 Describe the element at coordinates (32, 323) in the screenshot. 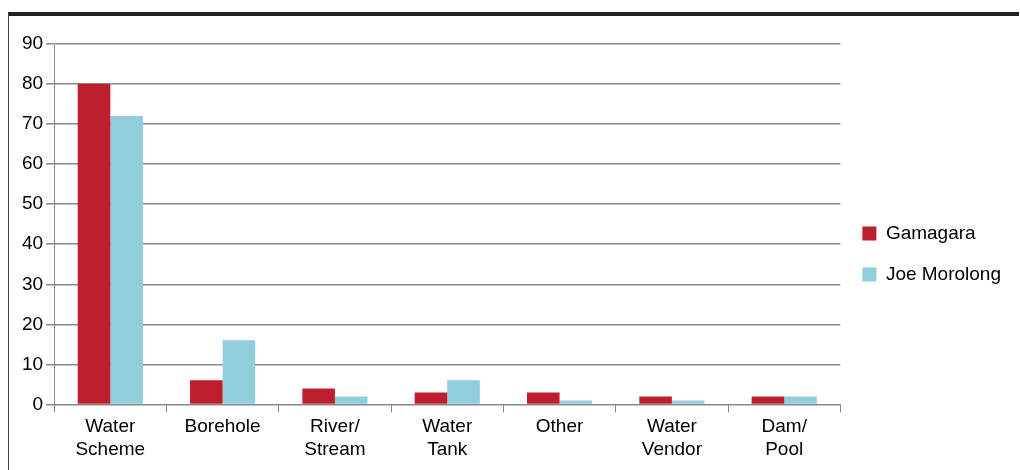

I see `y-tick-label: 20` at that location.